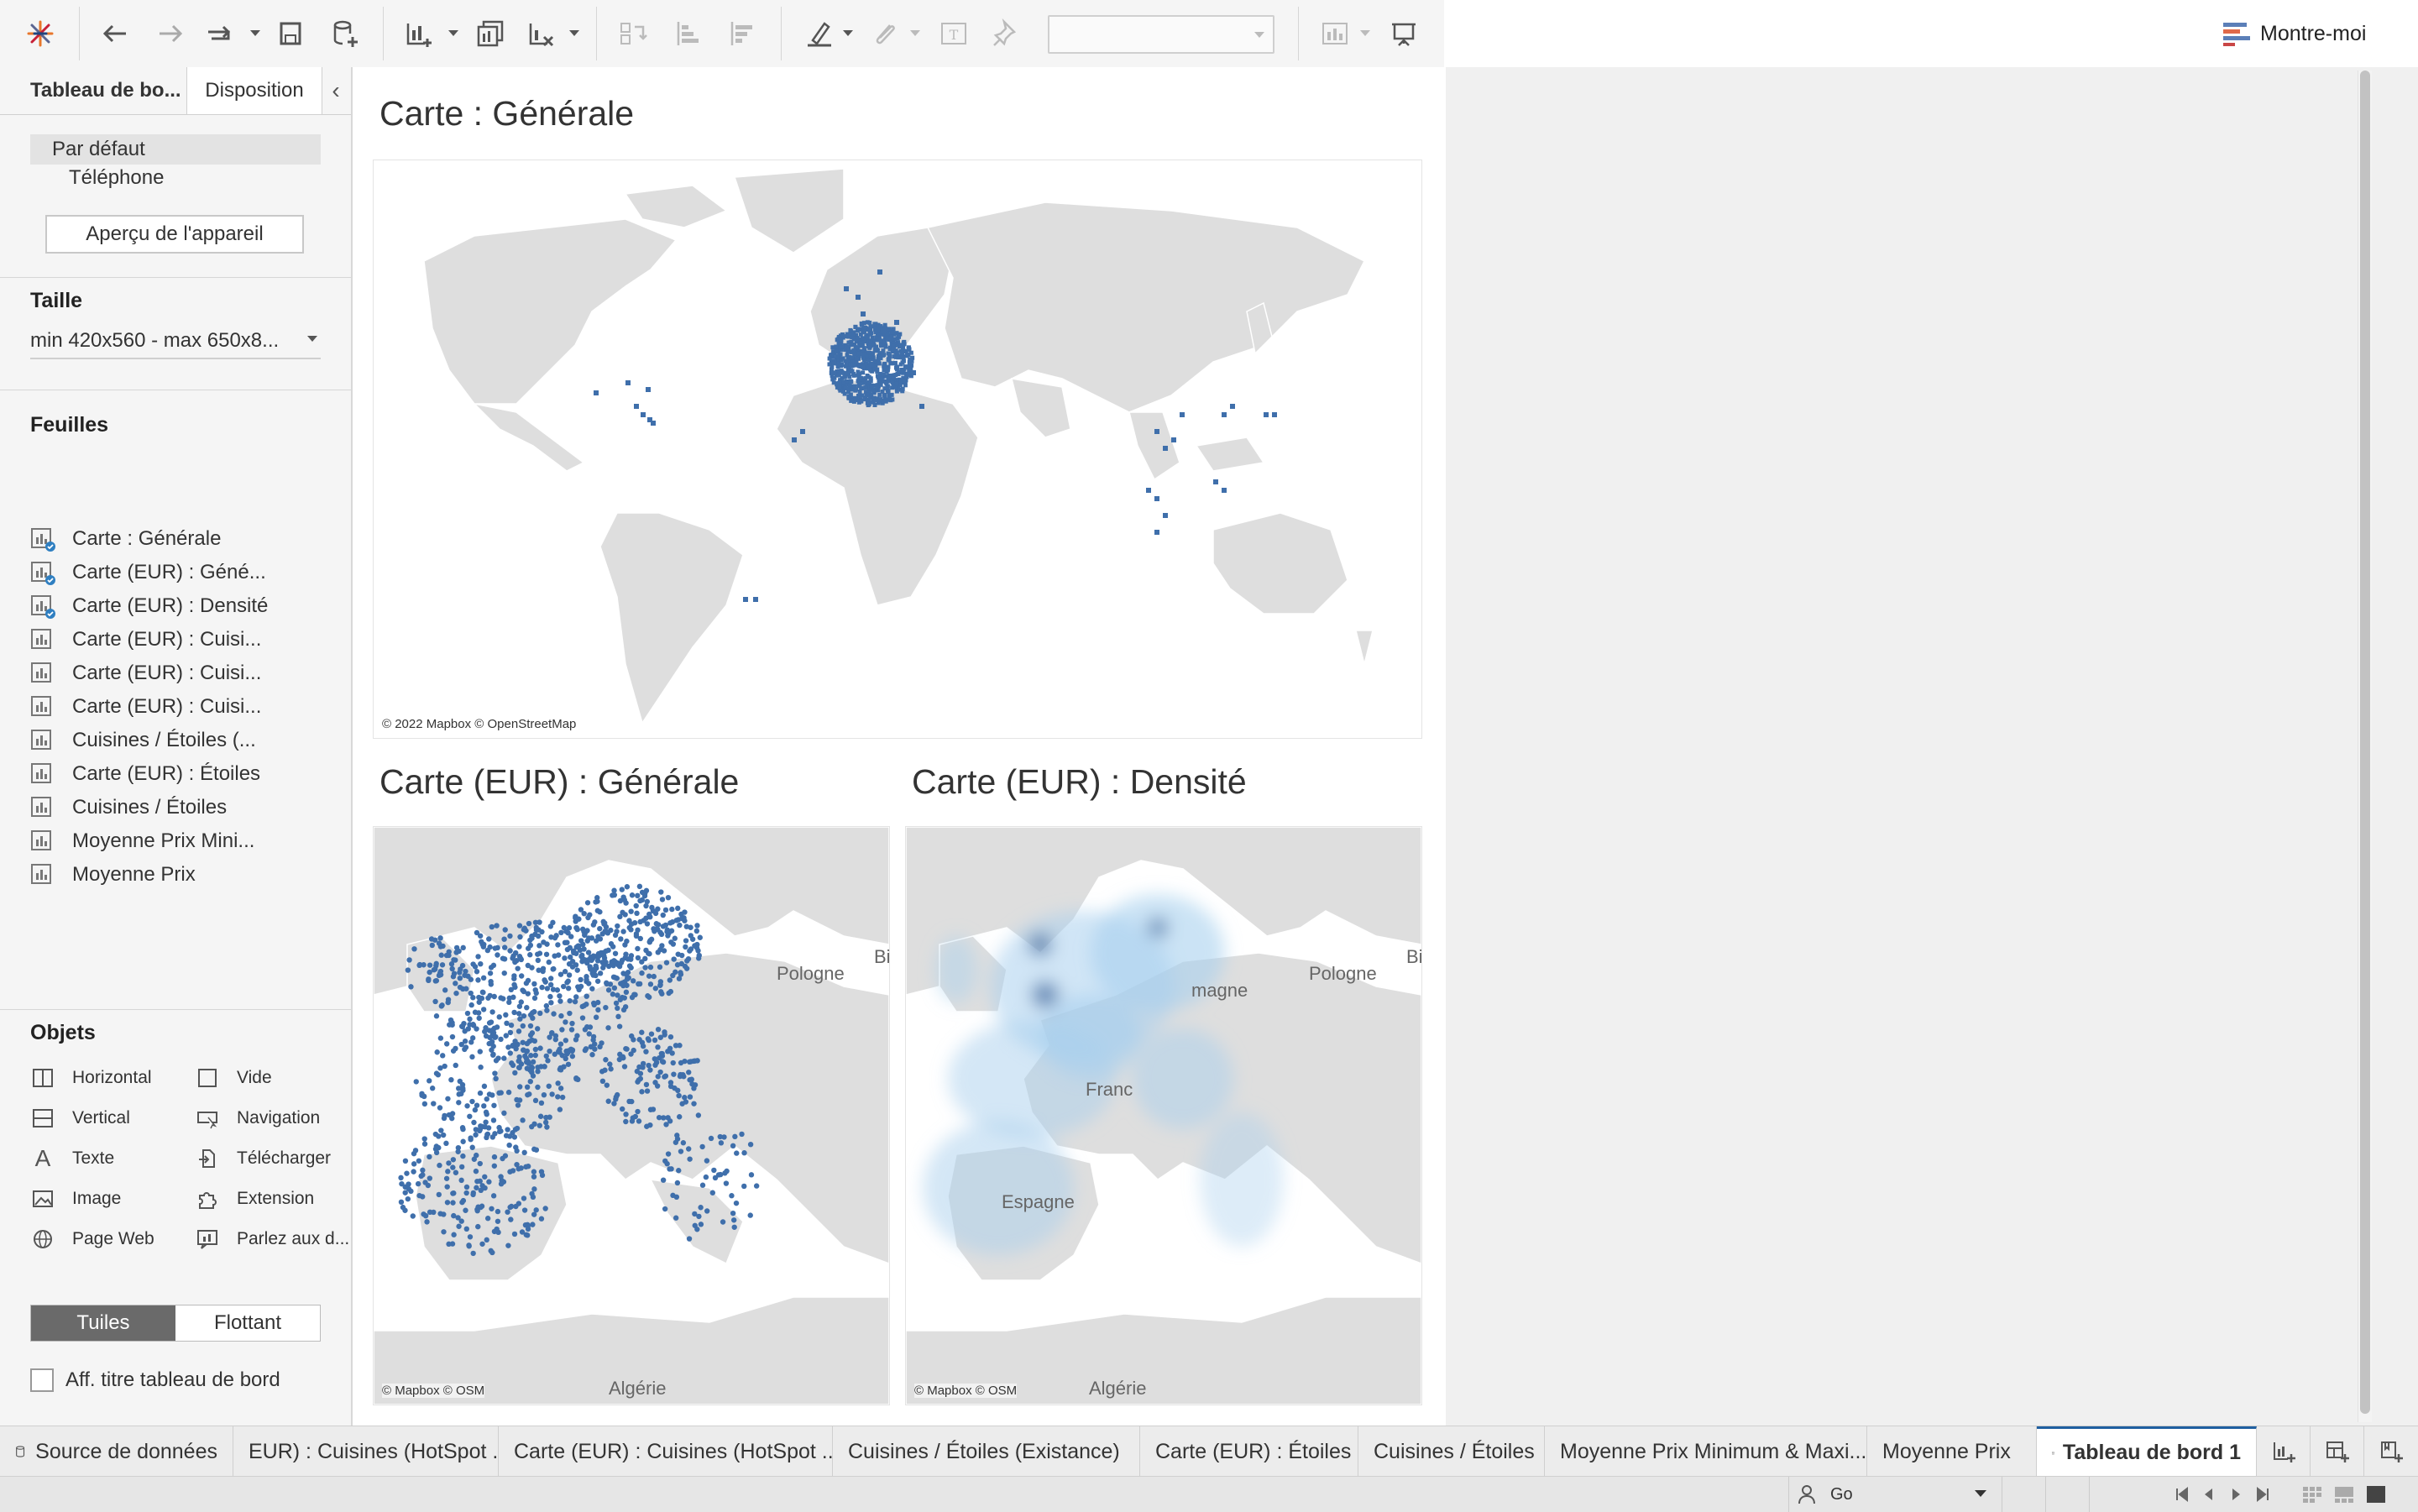 The image size is (2418, 1512). What do you see at coordinates (2262, 1494) in the screenshot?
I see `last-sheet-icon` at bounding box center [2262, 1494].